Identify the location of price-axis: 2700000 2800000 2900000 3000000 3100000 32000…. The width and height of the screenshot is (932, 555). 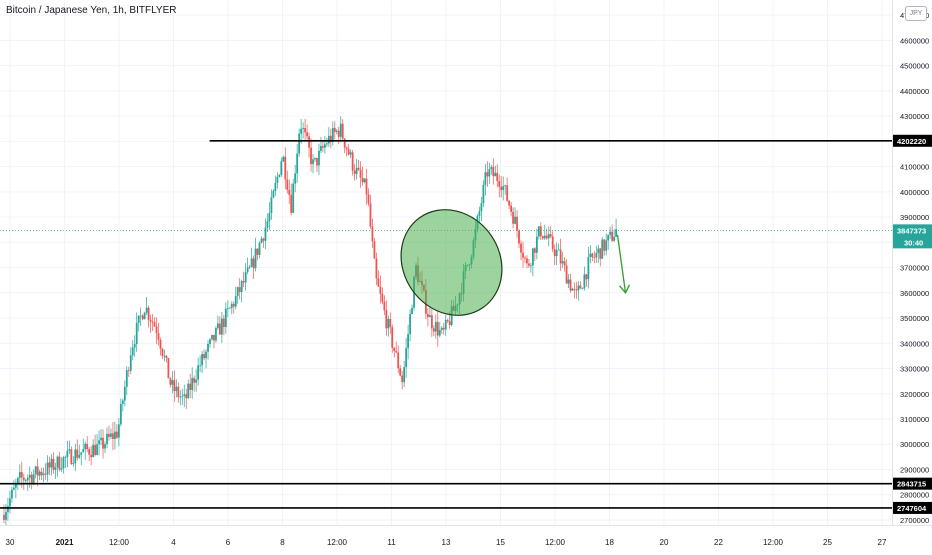
(911, 262).